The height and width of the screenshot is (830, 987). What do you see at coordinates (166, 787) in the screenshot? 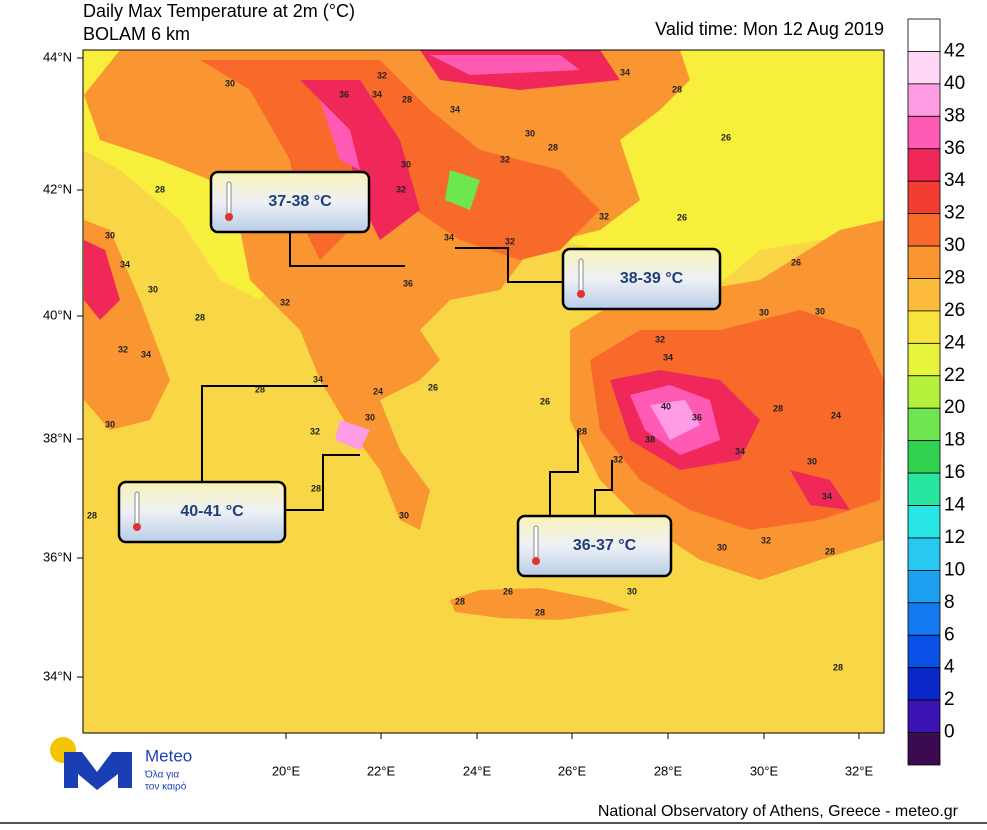
I see `logo-tagline: τον καιρό` at bounding box center [166, 787].